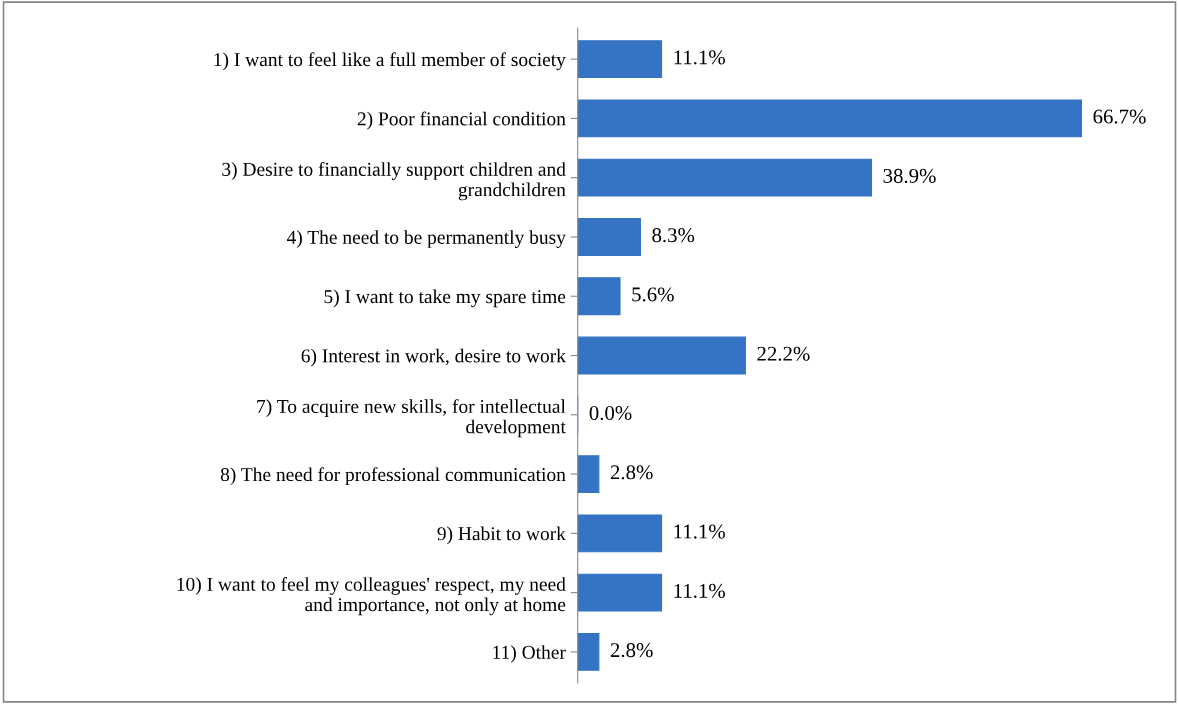 The width and height of the screenshot is (1179, 704). What do you see at coordinates (909, 175) in the screenshot?
I see `data-label: 38.9%` at bounding box center [909, 175].